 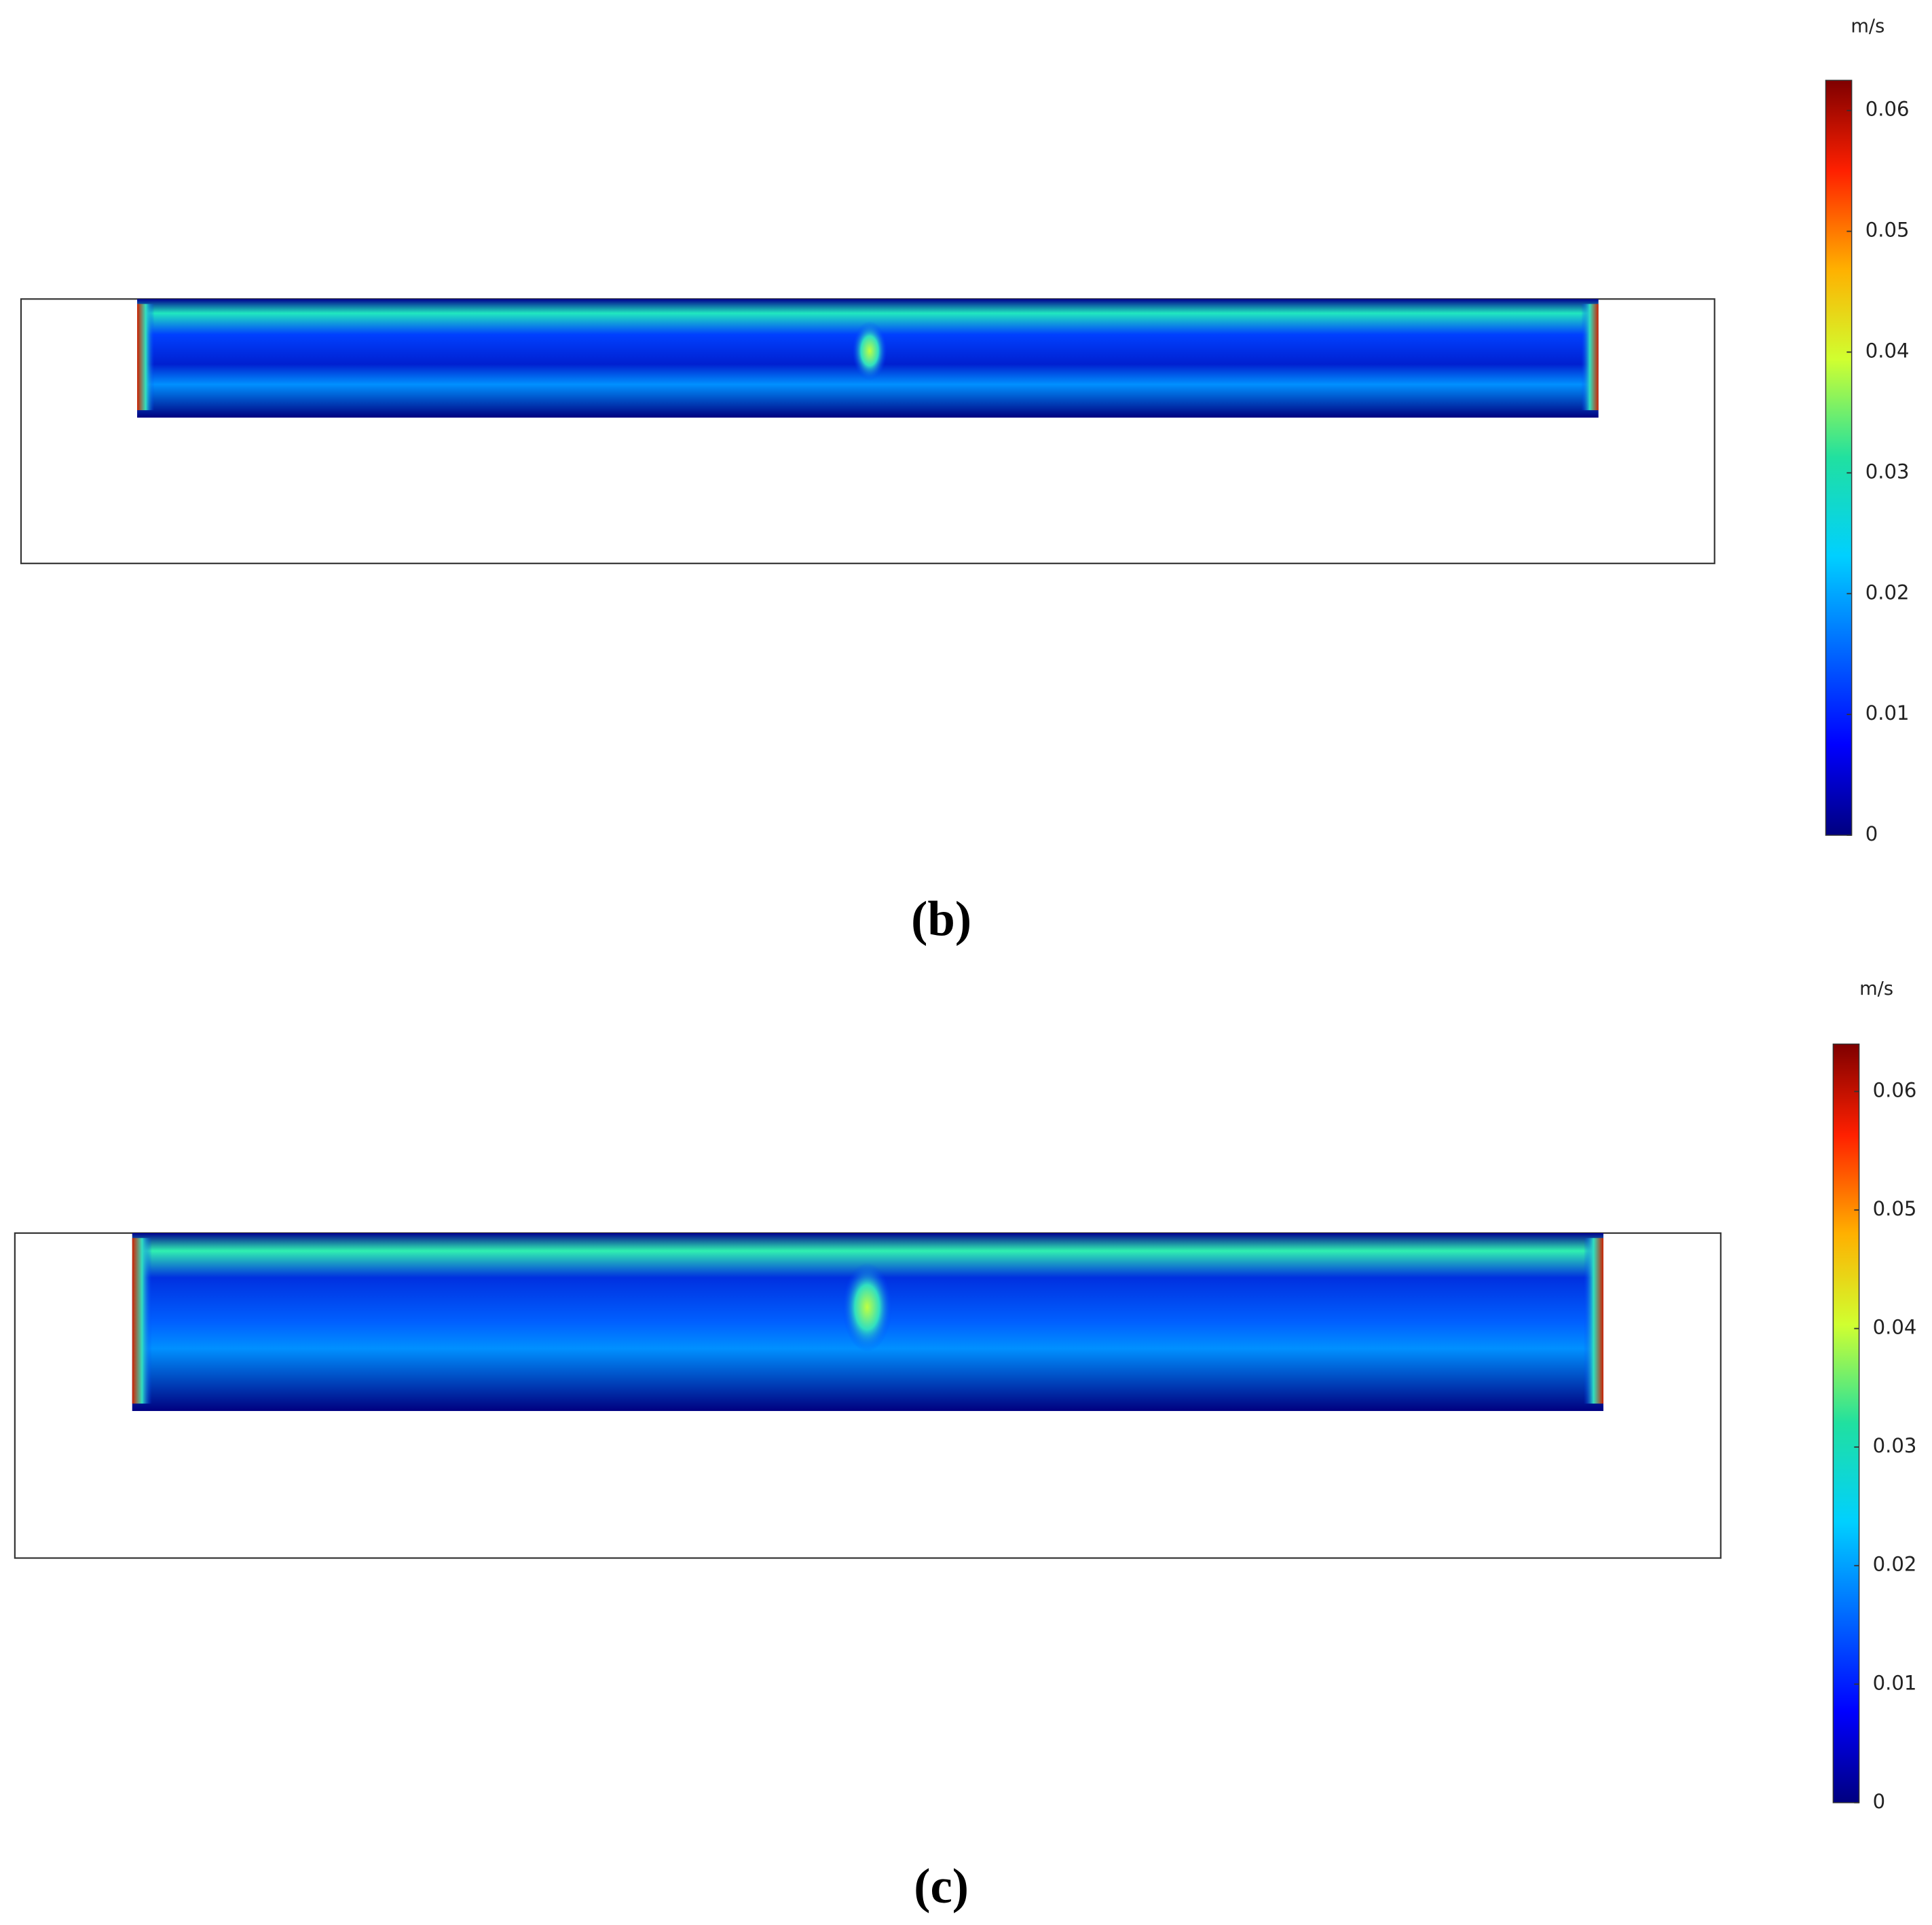 I want to click on panel-label: (b), so click(x=941, y=918).